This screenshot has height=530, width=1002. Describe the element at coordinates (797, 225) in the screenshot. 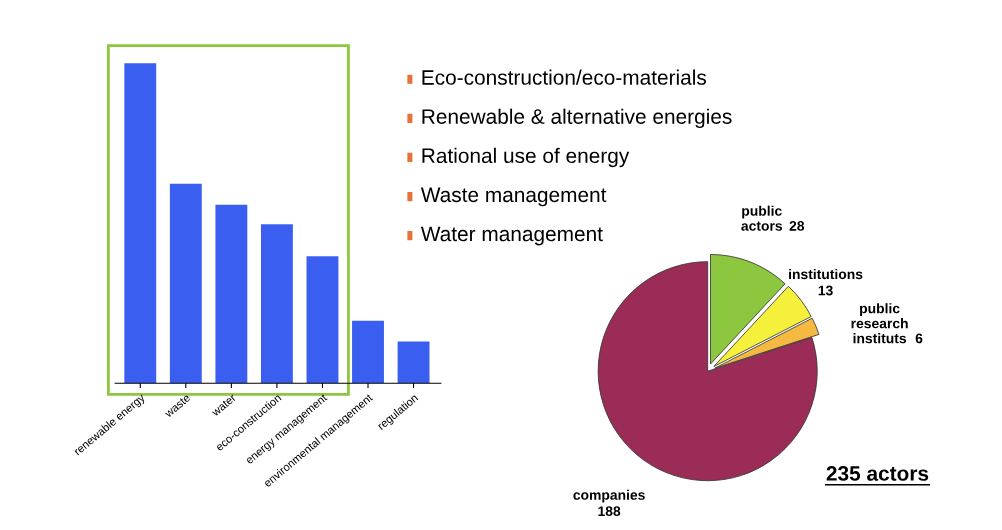

I see `data-label: 28` at that location.